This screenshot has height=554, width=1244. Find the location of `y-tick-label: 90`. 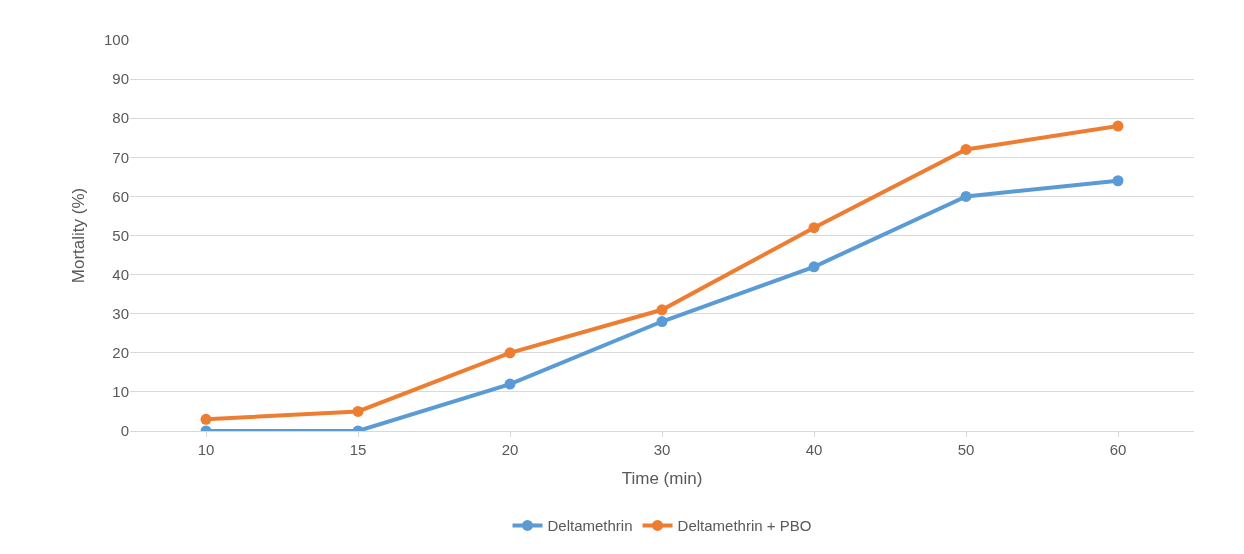

y-tick-label: 90 is located at coordinates (120, 79).